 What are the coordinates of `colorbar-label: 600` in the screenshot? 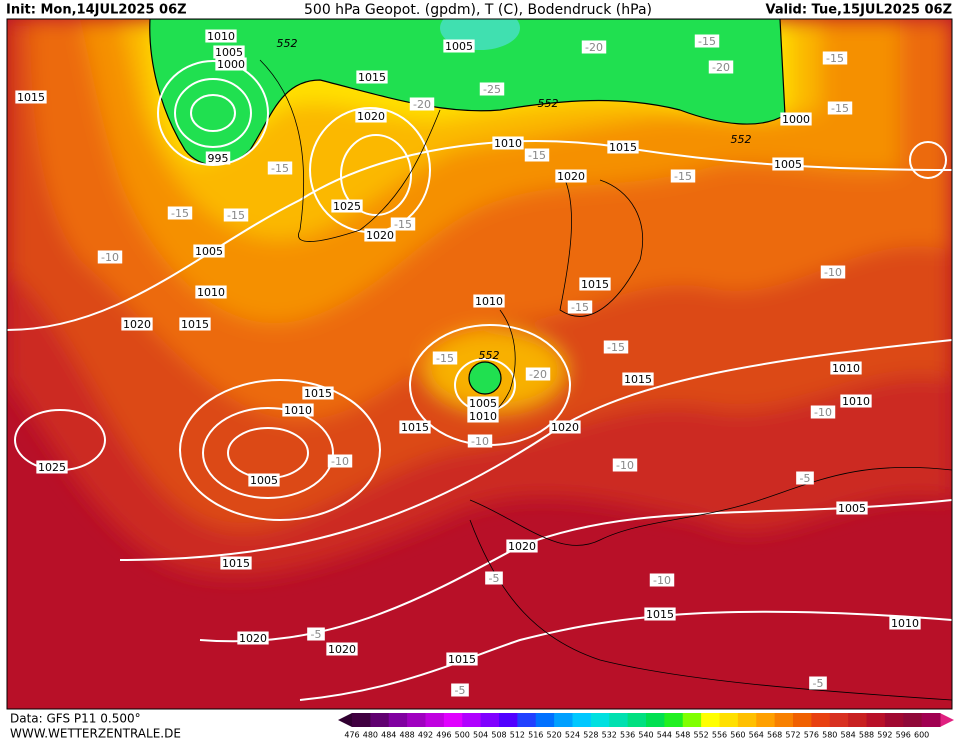 It's located at (921, 735).